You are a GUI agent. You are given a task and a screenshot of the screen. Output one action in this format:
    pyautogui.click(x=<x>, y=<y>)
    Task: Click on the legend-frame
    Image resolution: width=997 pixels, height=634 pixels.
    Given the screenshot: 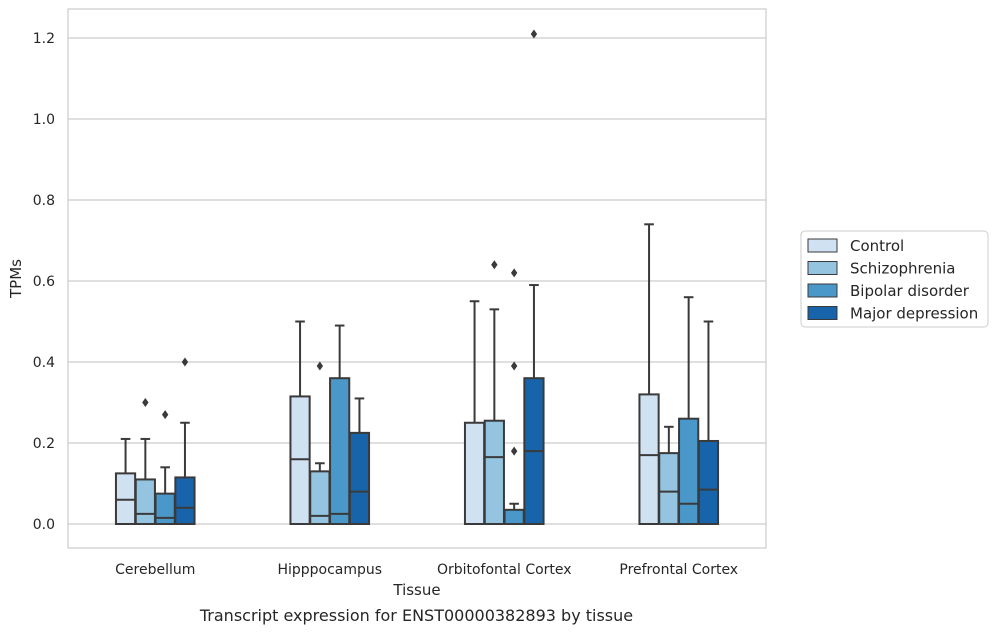 What is the action you would take?
    pyautogui.click(x=894, y=279)
    